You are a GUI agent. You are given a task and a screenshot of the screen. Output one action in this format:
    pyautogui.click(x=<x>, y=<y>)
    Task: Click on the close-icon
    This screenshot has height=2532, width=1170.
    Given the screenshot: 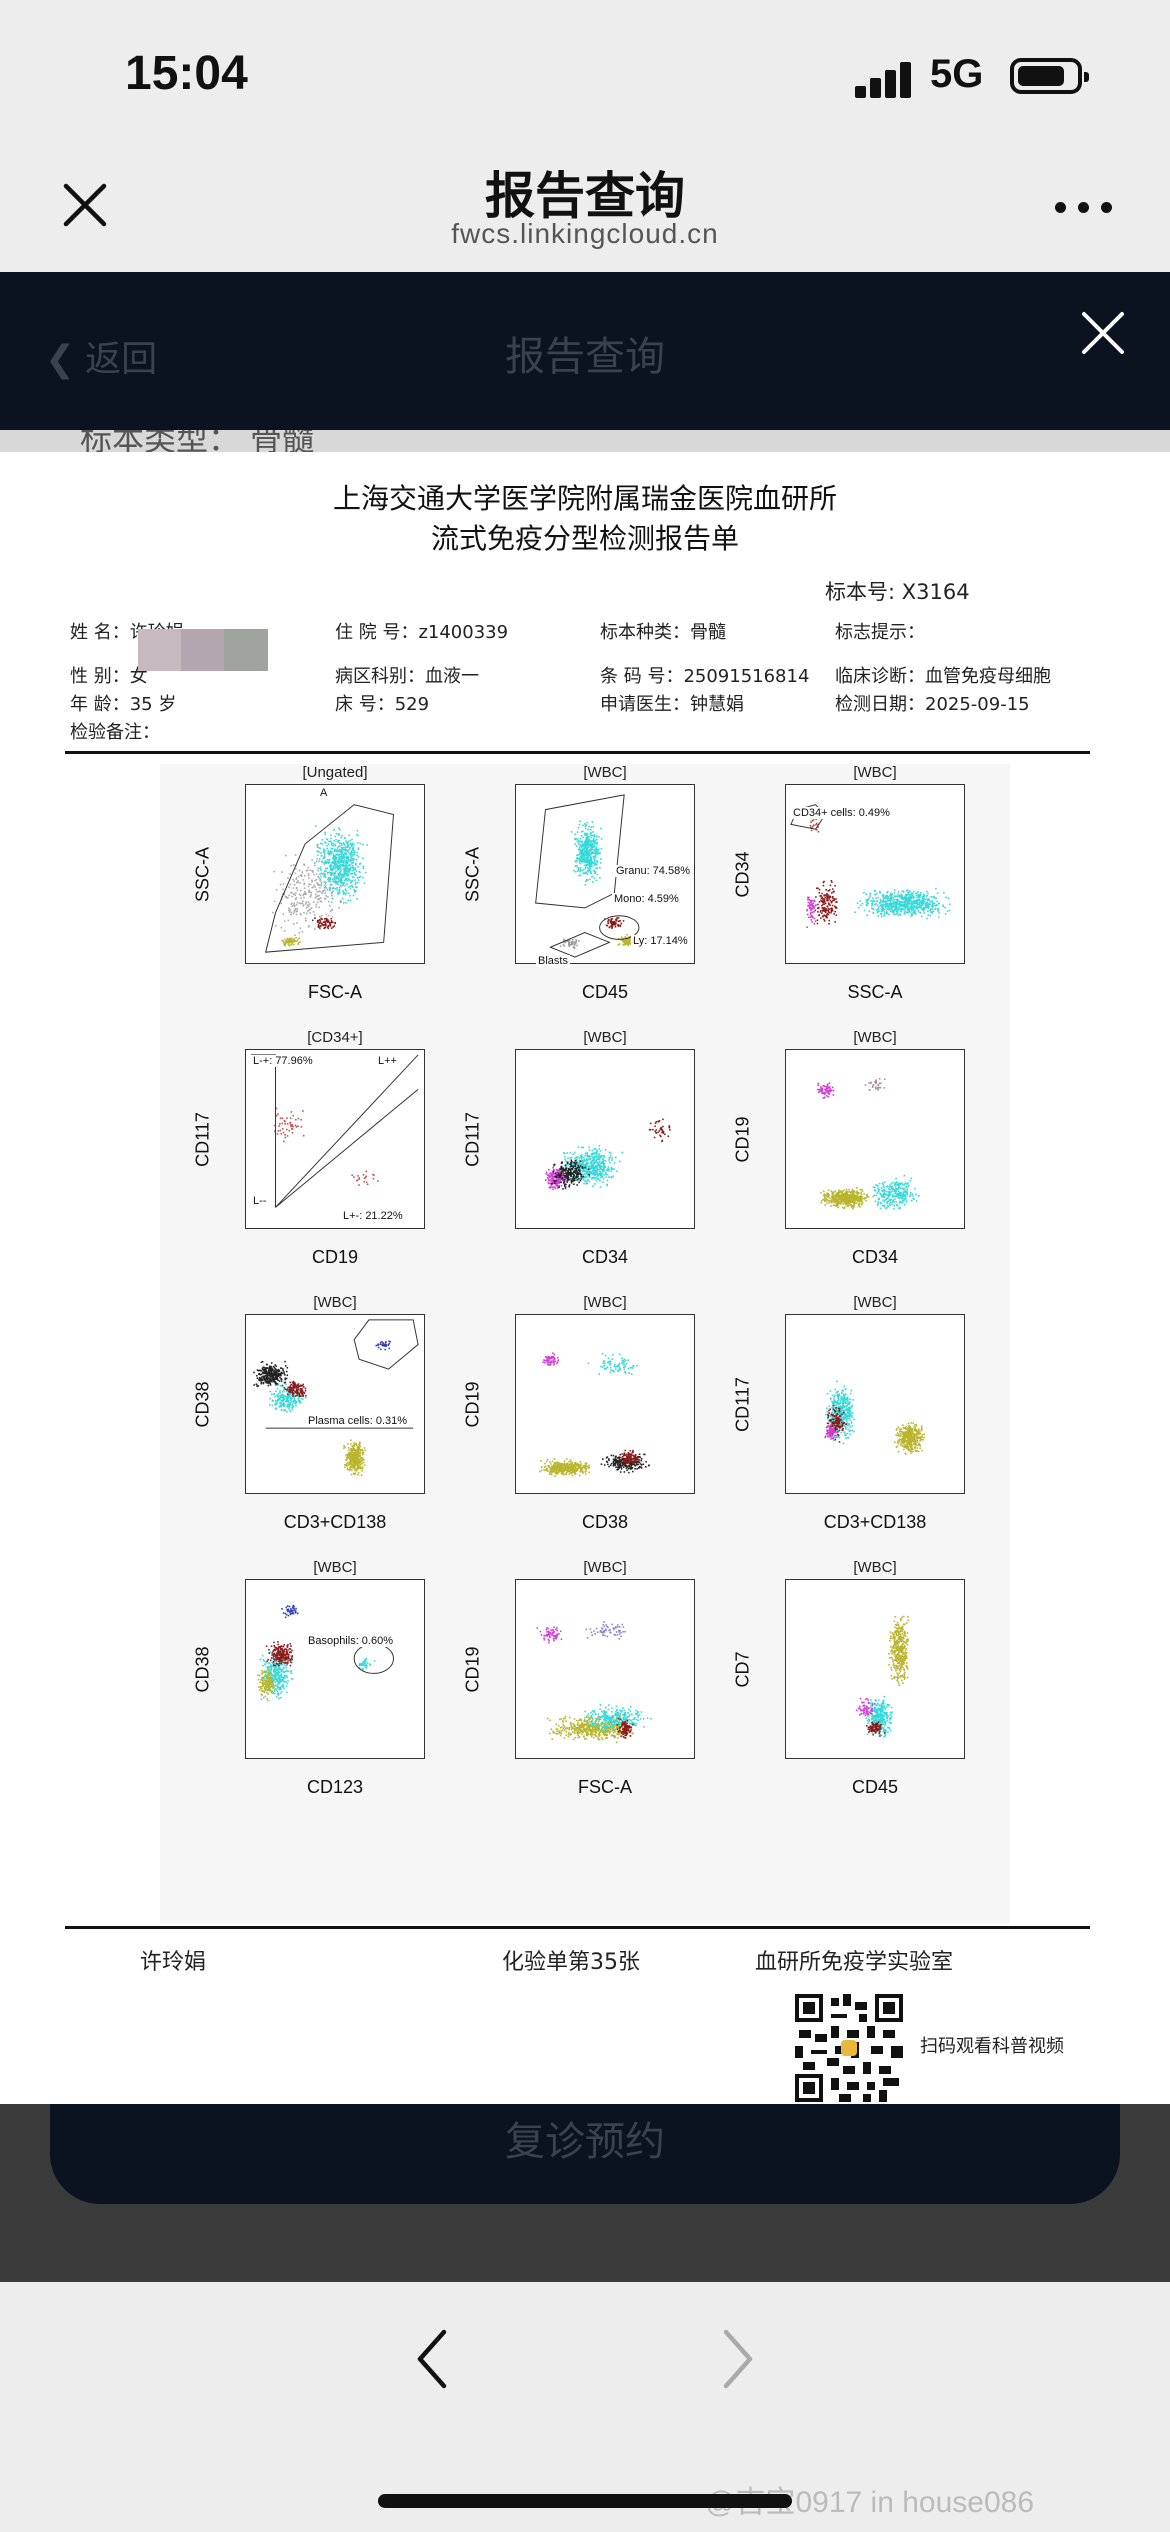 What is the action you would take?
    pyautogui.click(x=85, y=205)
    